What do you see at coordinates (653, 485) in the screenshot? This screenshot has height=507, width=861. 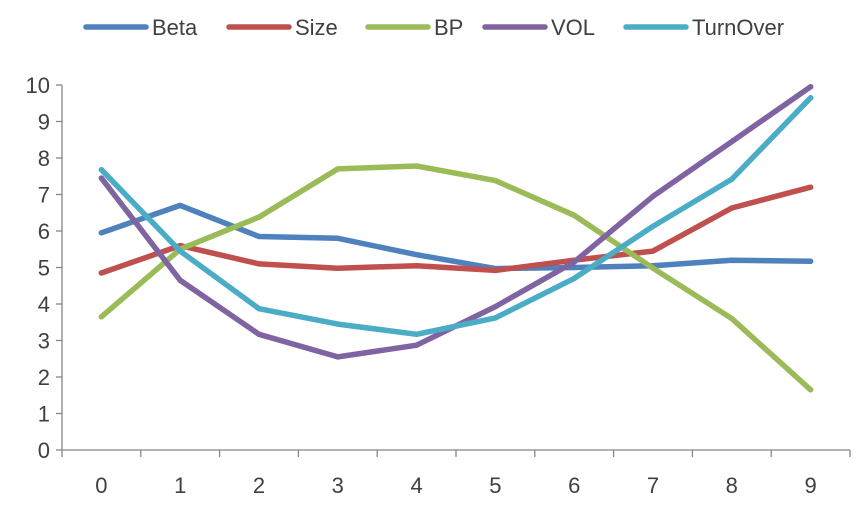 I see `x-tick-label: 7` at bounding box center [653, 485].